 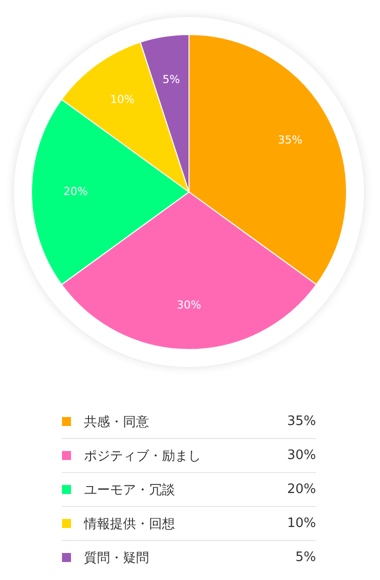 What do you see at coordinates (290, 139) in the screenshot?
I see `data-label: 35%` at bounding box center [290, 139].